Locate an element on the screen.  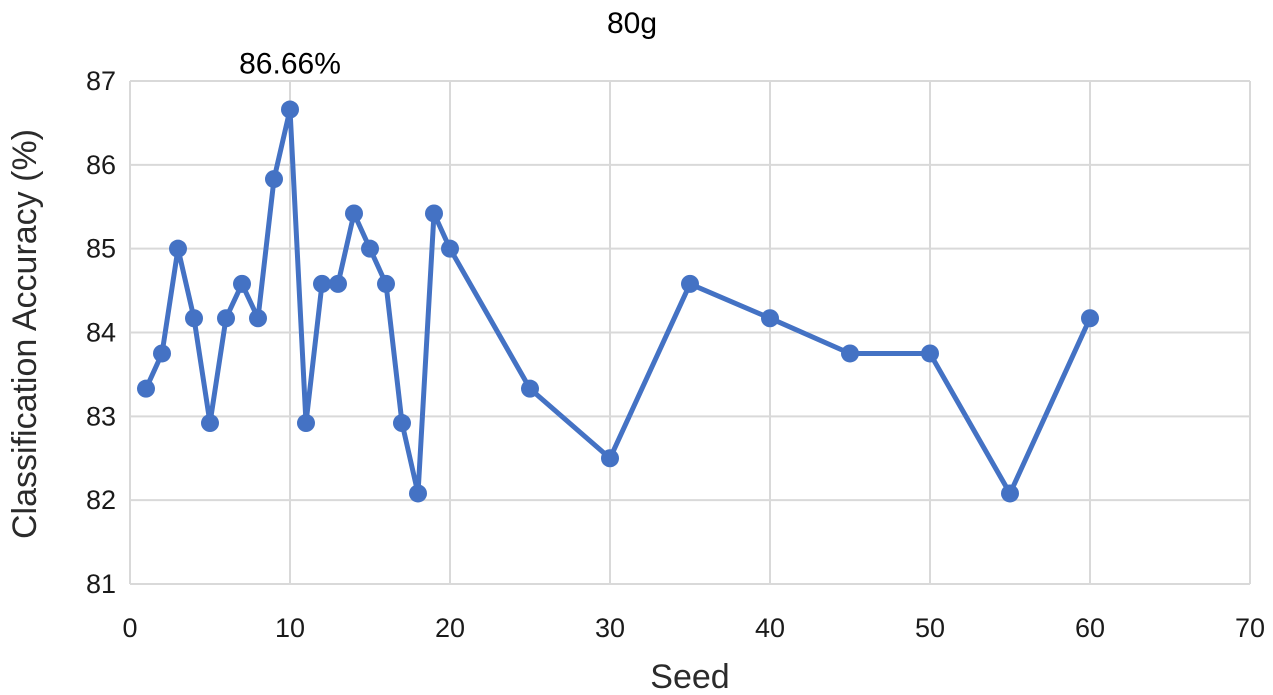
chart-title: 80g is located at coordinates (632, 23).